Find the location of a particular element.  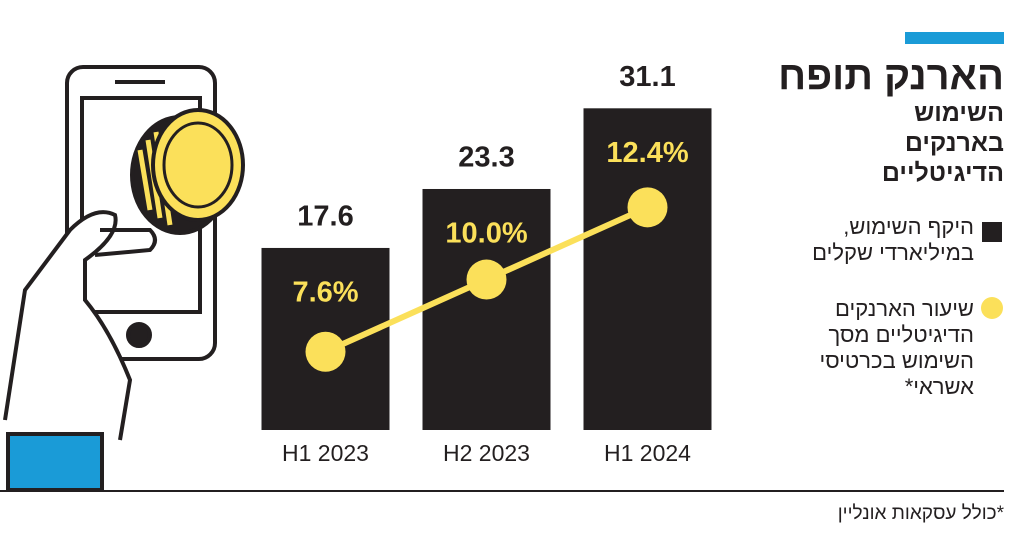

chart-subtitle: השימוש בארנקים הדיגיטליים is located at coordinates (942, 143).